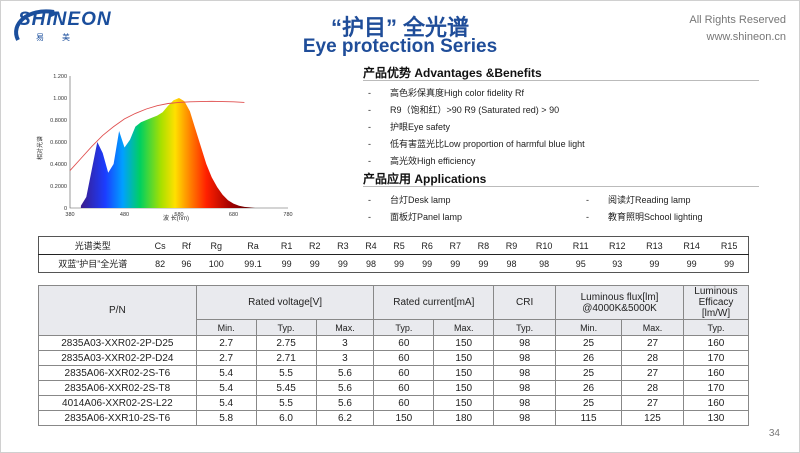 Image resolution: width=800 pixels, height=453 pixels. Describe the element at coordinates (400, 27) in the screenshot. I see `page-title-cn: “护目” 全光谱` at that location.